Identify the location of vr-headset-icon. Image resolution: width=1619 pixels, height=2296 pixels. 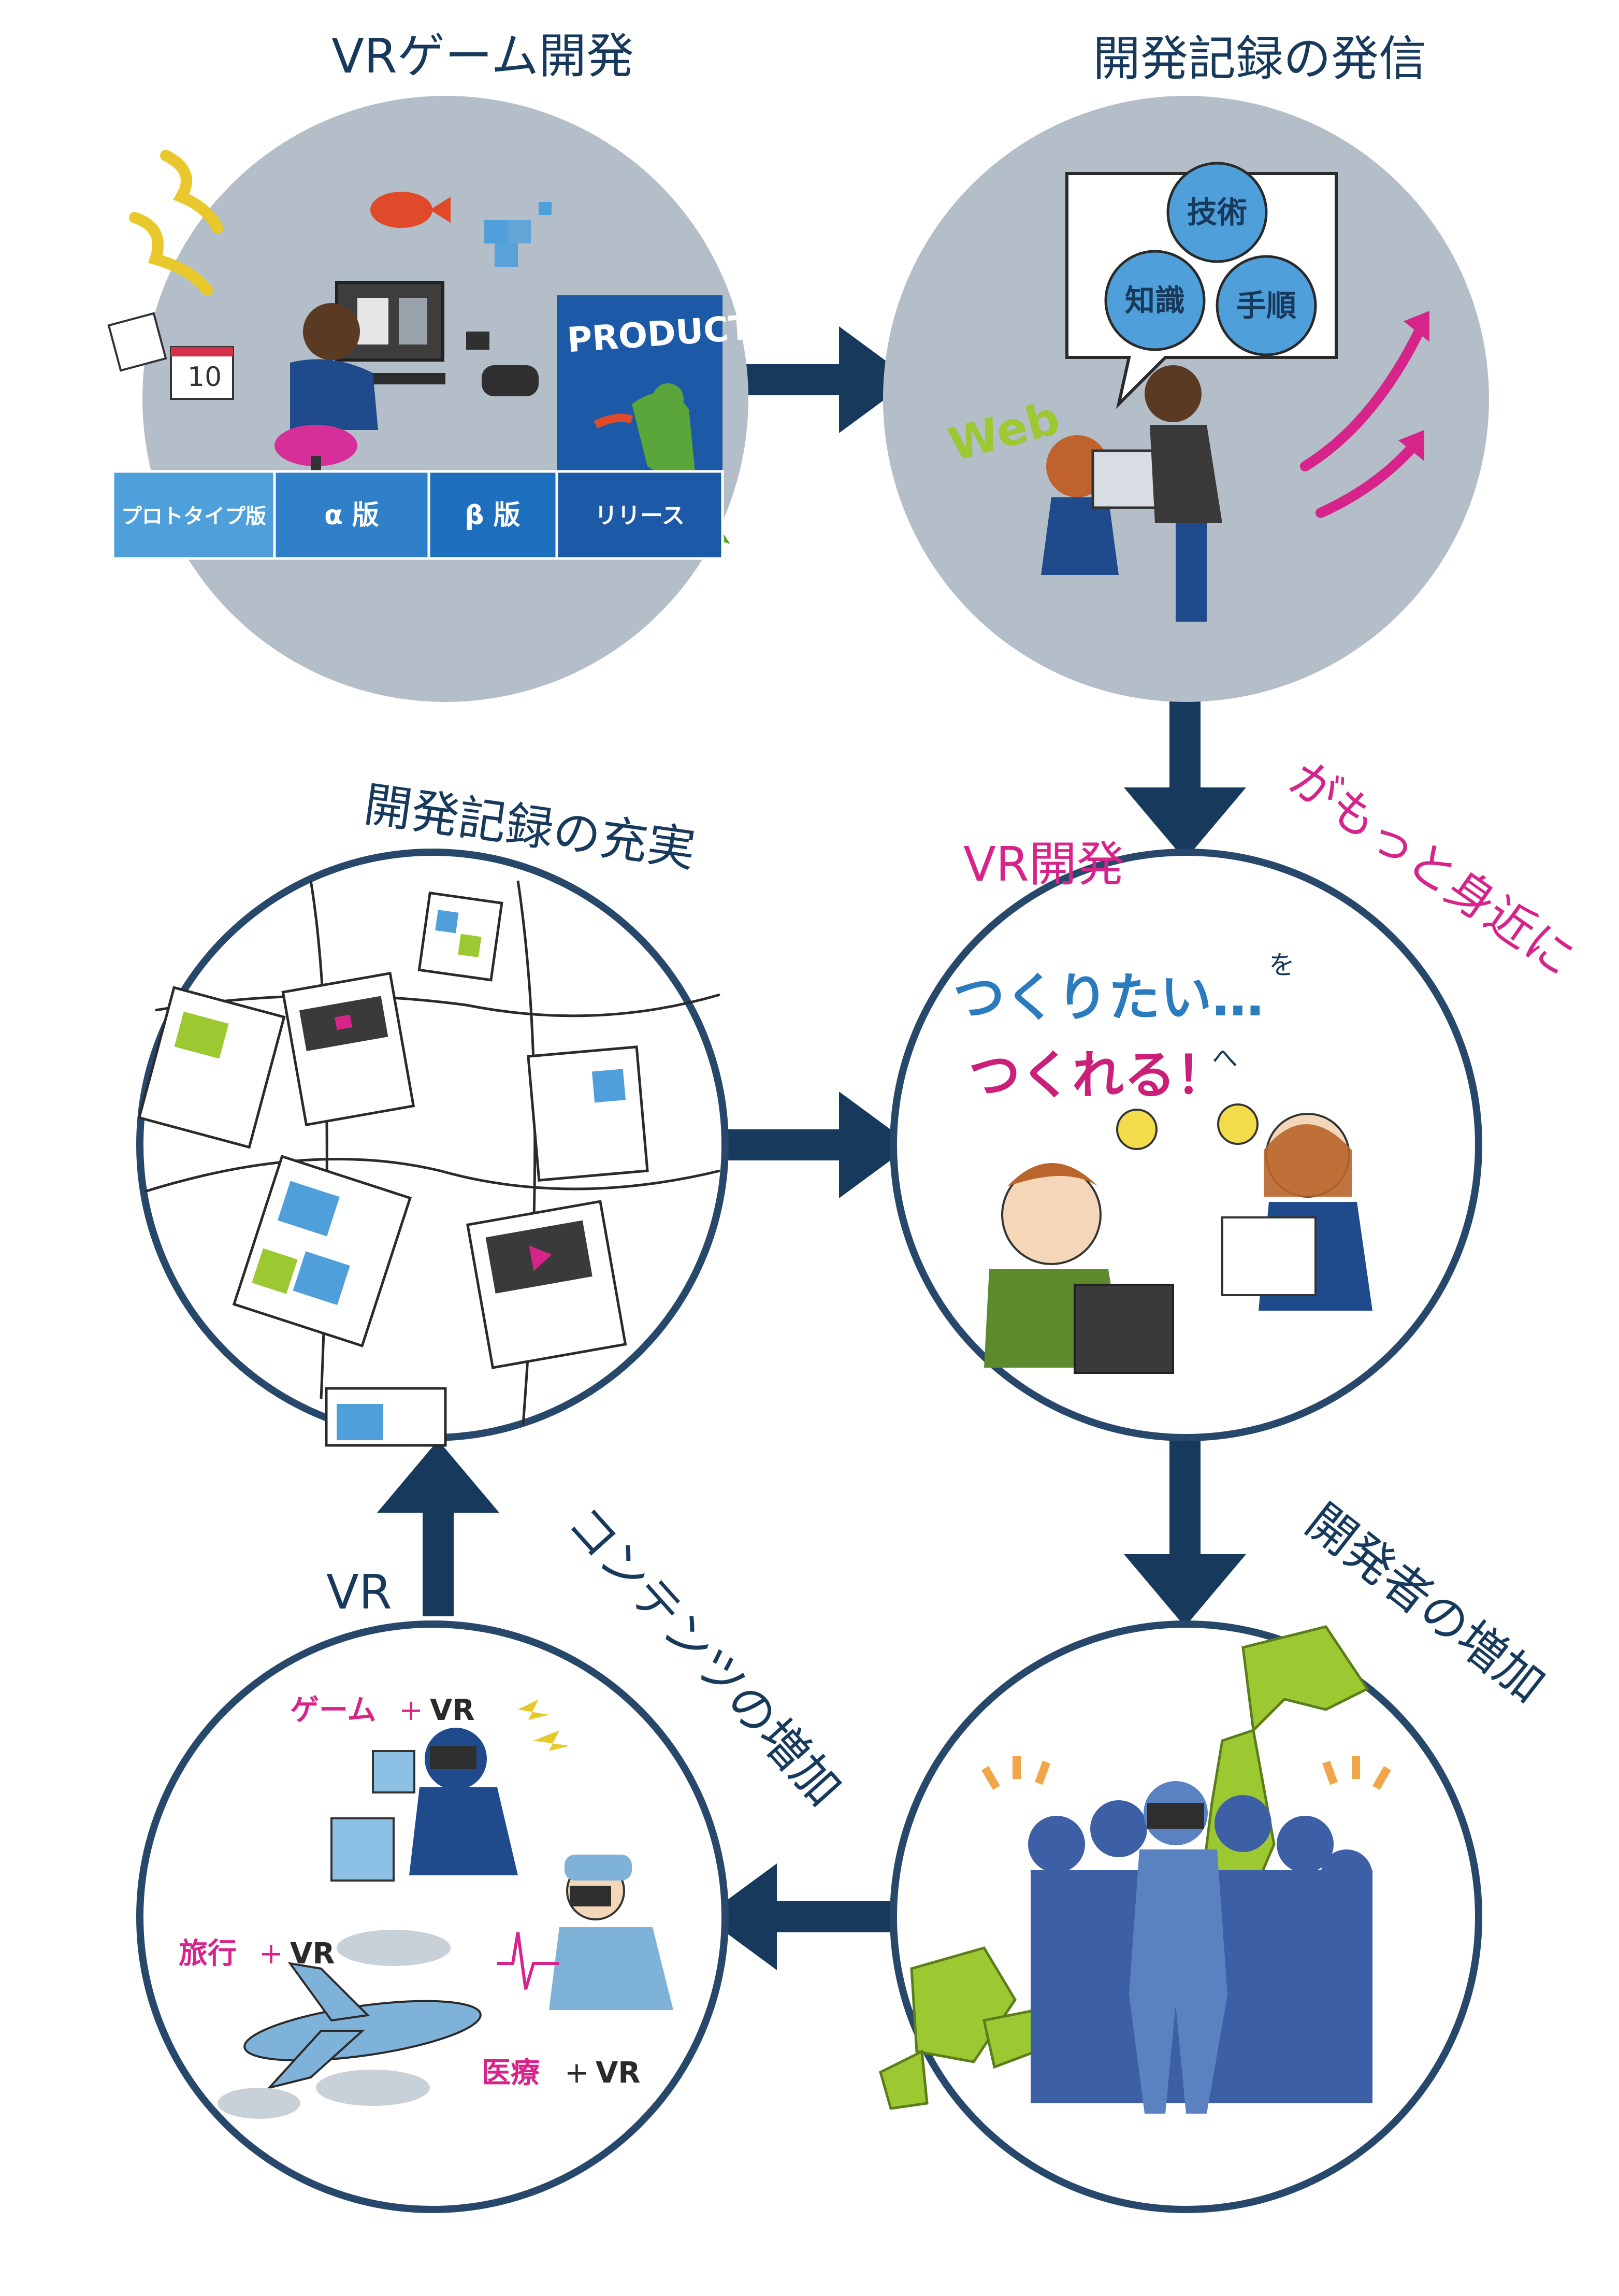
(503, 364).